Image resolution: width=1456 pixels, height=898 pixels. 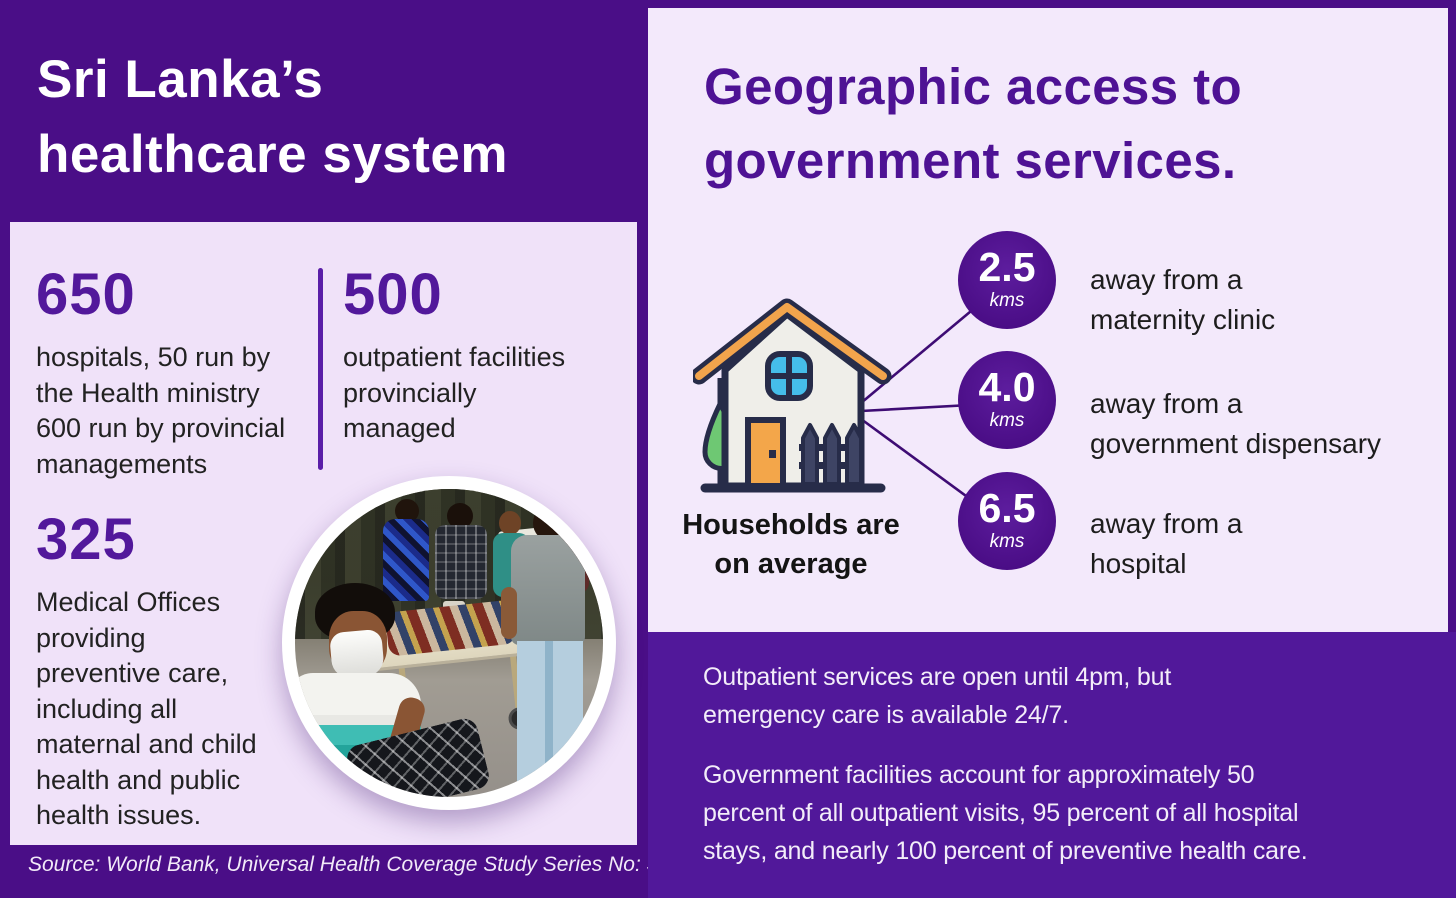 What do you see at coordinates (357, 654) in the screenshot?
I see `photo-face-mask` at bounding box center [357, 654].